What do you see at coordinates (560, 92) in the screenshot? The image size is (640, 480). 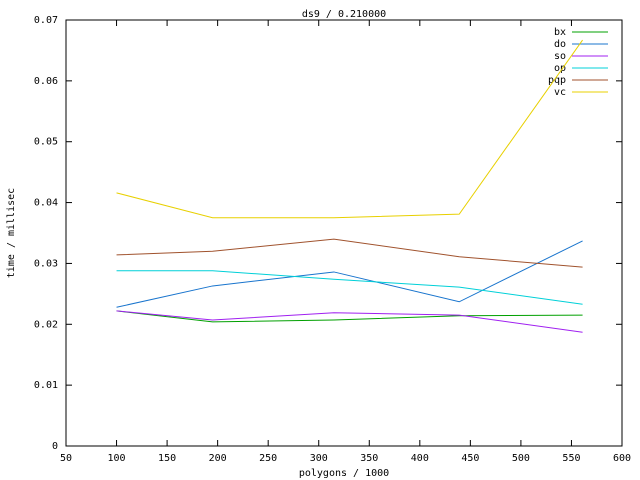 I see `legend-label: vc` at bounding box center [560, 92].